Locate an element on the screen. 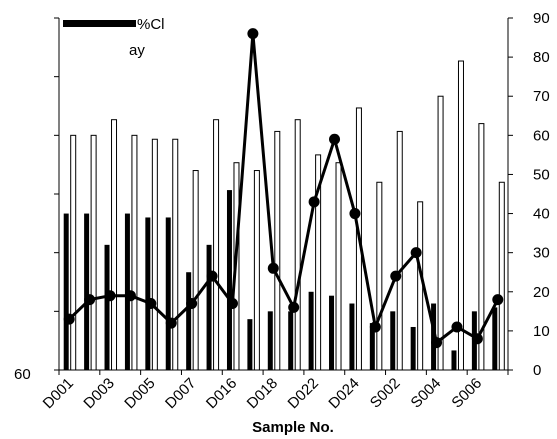 This screenshot has width=557, height=439. legend: %Cl ay is located at coordinates (114, 37).